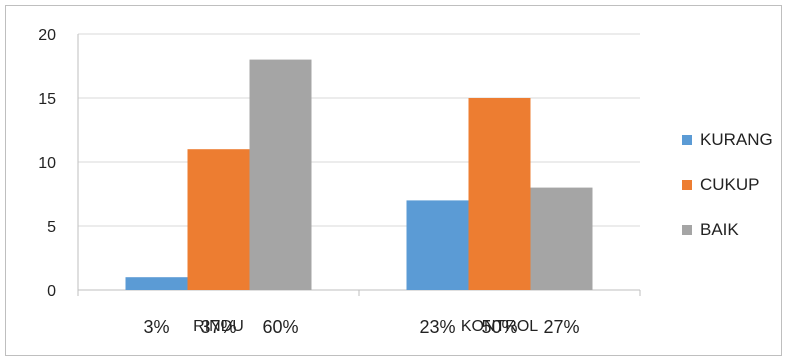 This screenshot has width=786, height=360. What do you see at coordinates (727, 197) in the screenshot?
I see `legend: KURANG CUKUP BAIK` at bounding box center [727, 197].